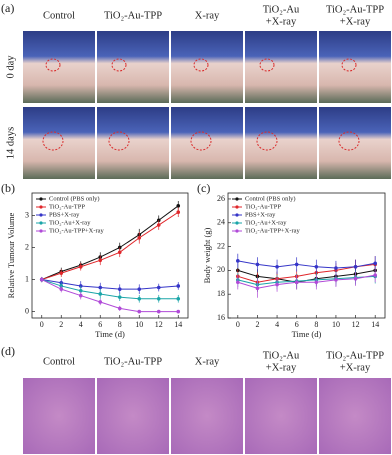  I want to click on y-axis-label: Relative Tumour Volume, so click(11, 255).